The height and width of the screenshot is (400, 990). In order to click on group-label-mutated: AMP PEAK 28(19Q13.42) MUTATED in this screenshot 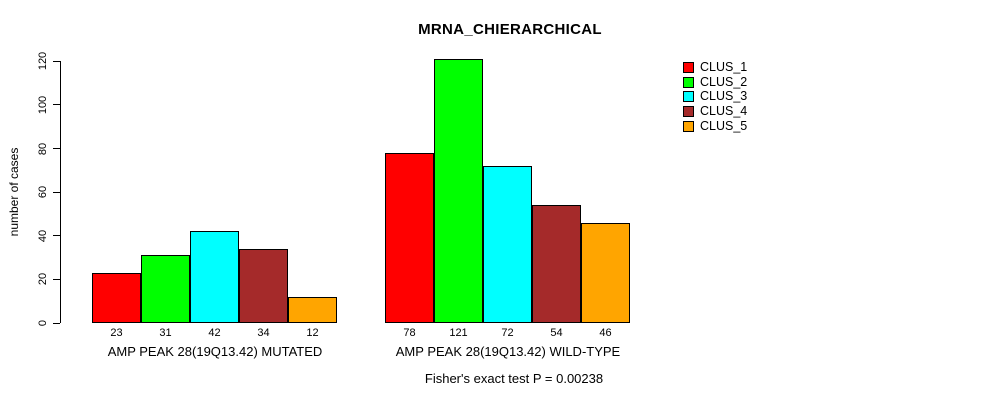, I will do `click(215, 351)`.